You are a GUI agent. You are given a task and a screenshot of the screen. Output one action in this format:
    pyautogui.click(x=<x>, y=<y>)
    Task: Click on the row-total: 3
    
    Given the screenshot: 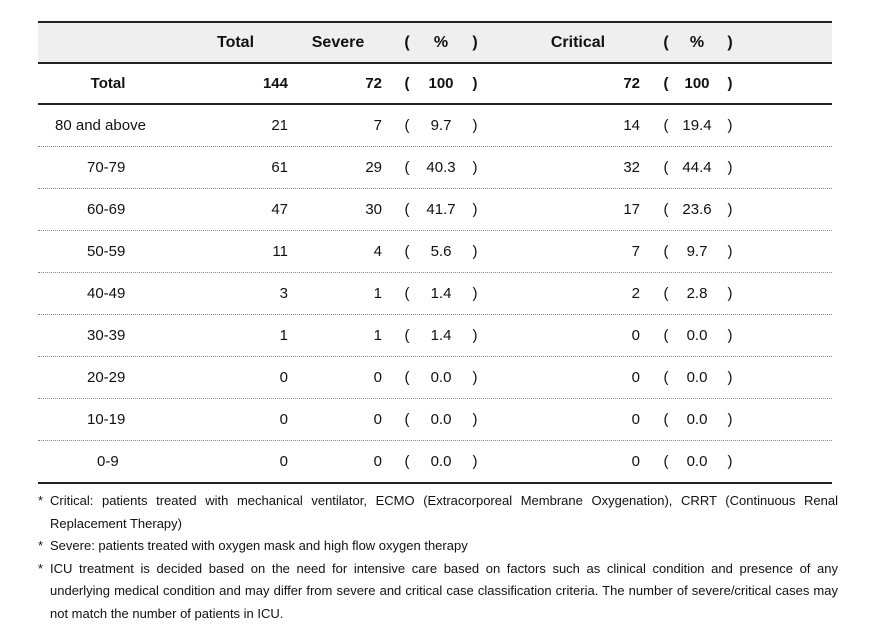 What is the action you would take?
    pyautogui.click(x=283, y=293)
    